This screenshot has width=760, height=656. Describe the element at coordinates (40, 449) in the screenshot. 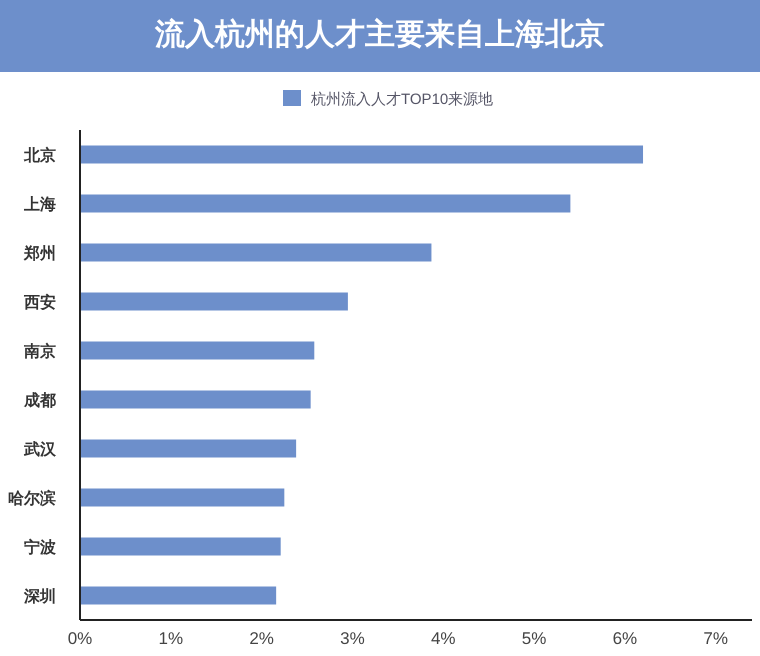

I see `y-tick-label: 武汉` at that location.